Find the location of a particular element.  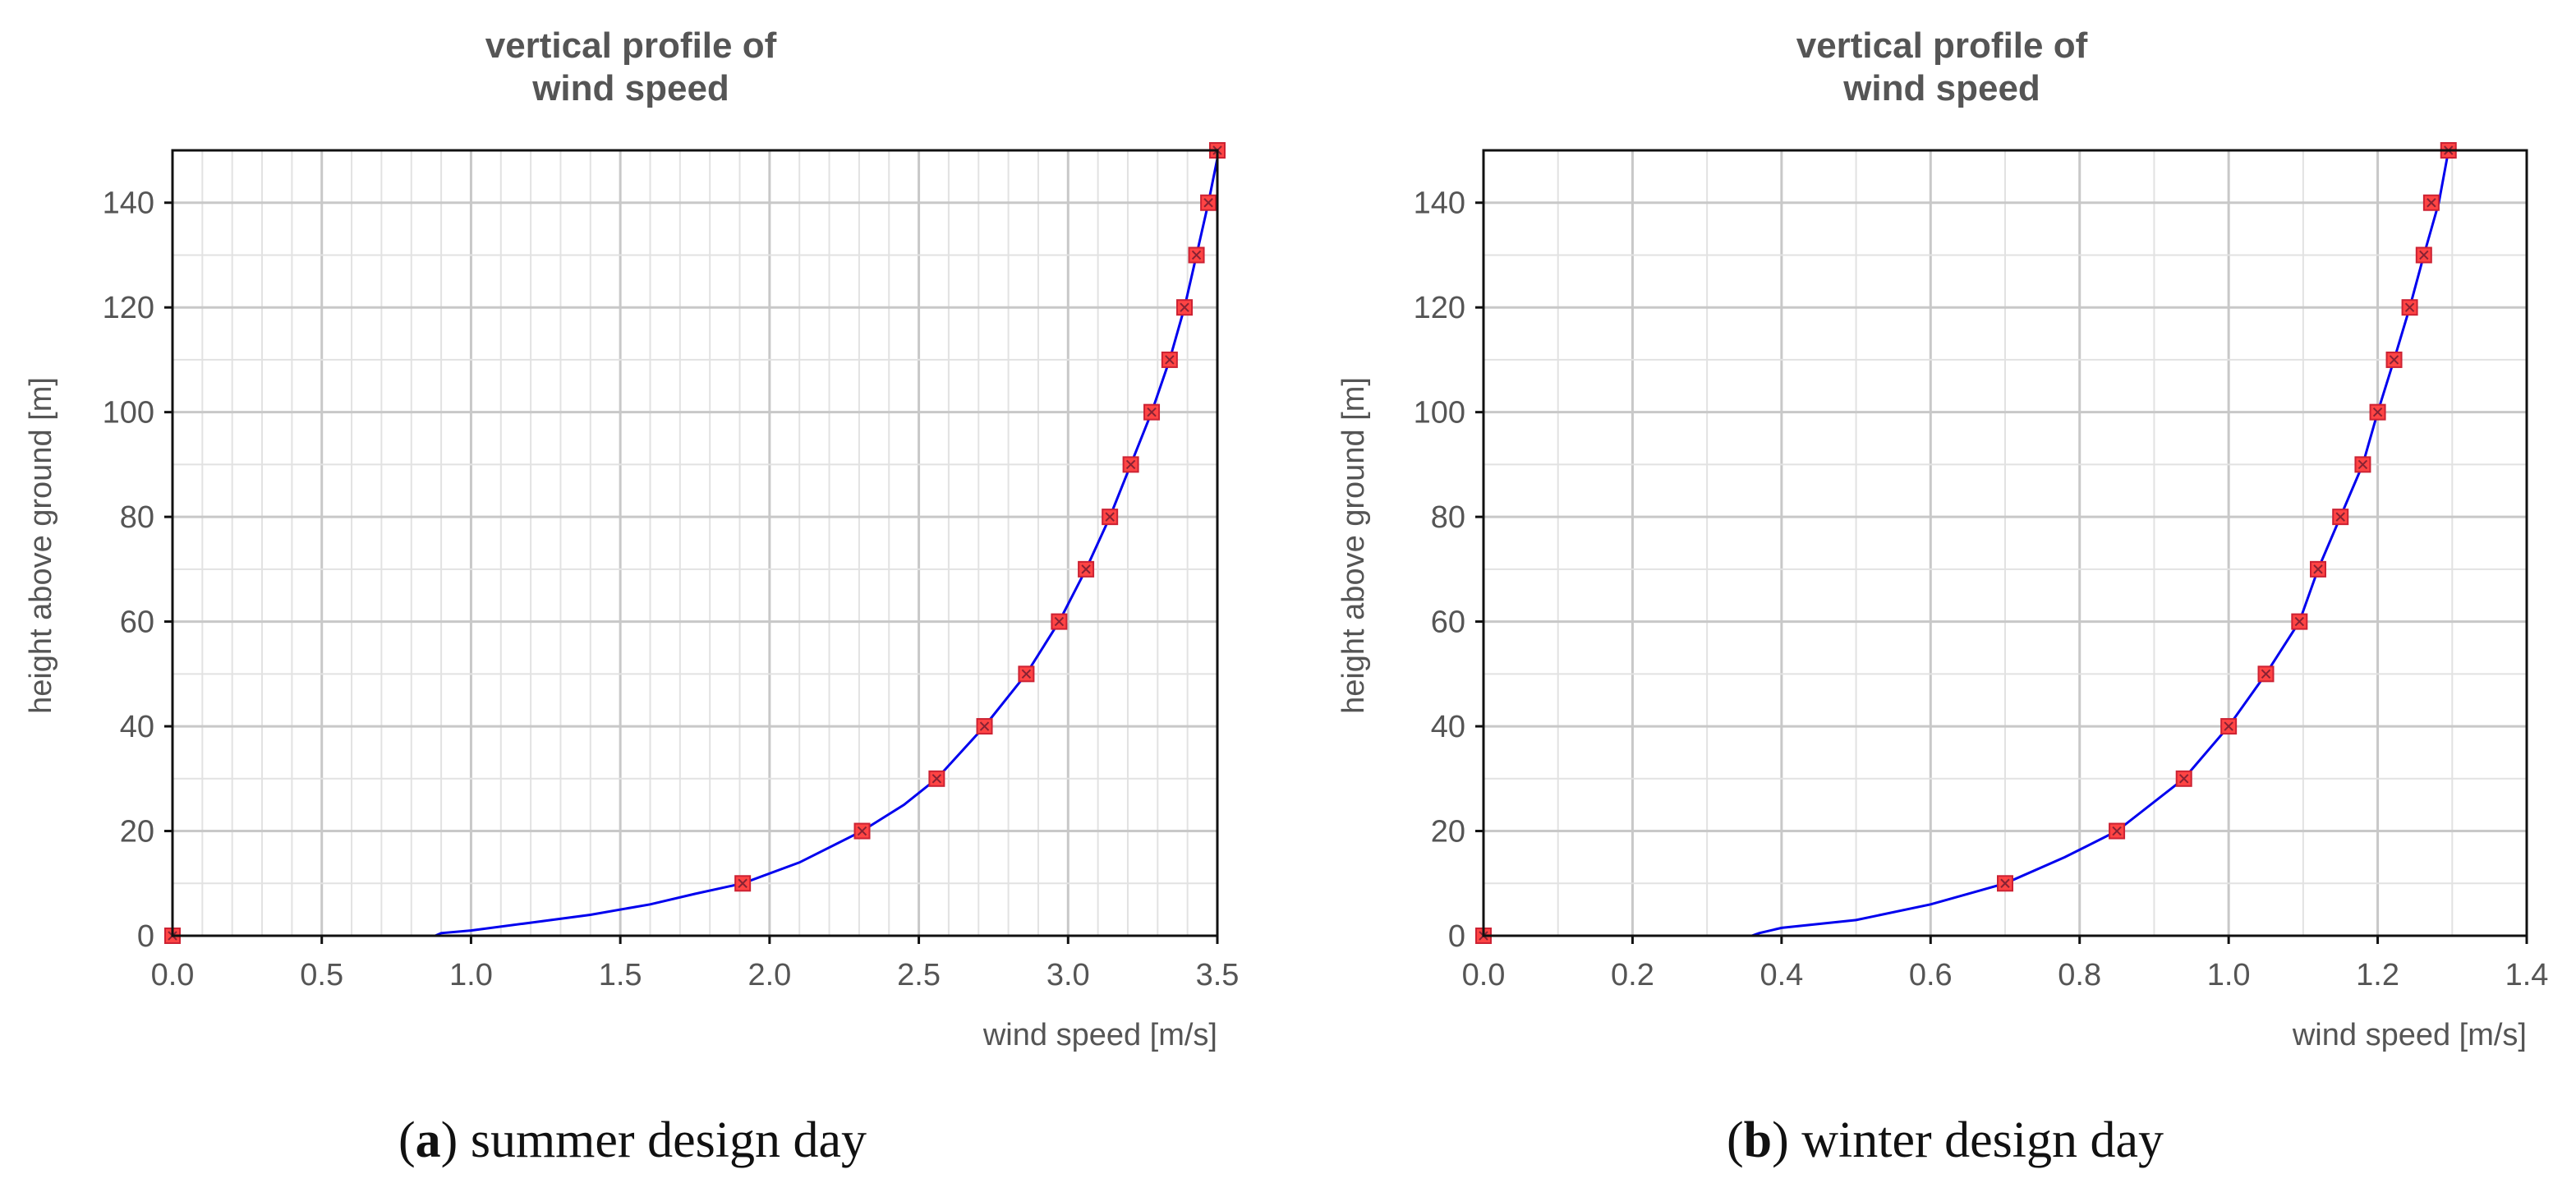

x-tick-label: 3.0 is located at coordinates (1068, 975).